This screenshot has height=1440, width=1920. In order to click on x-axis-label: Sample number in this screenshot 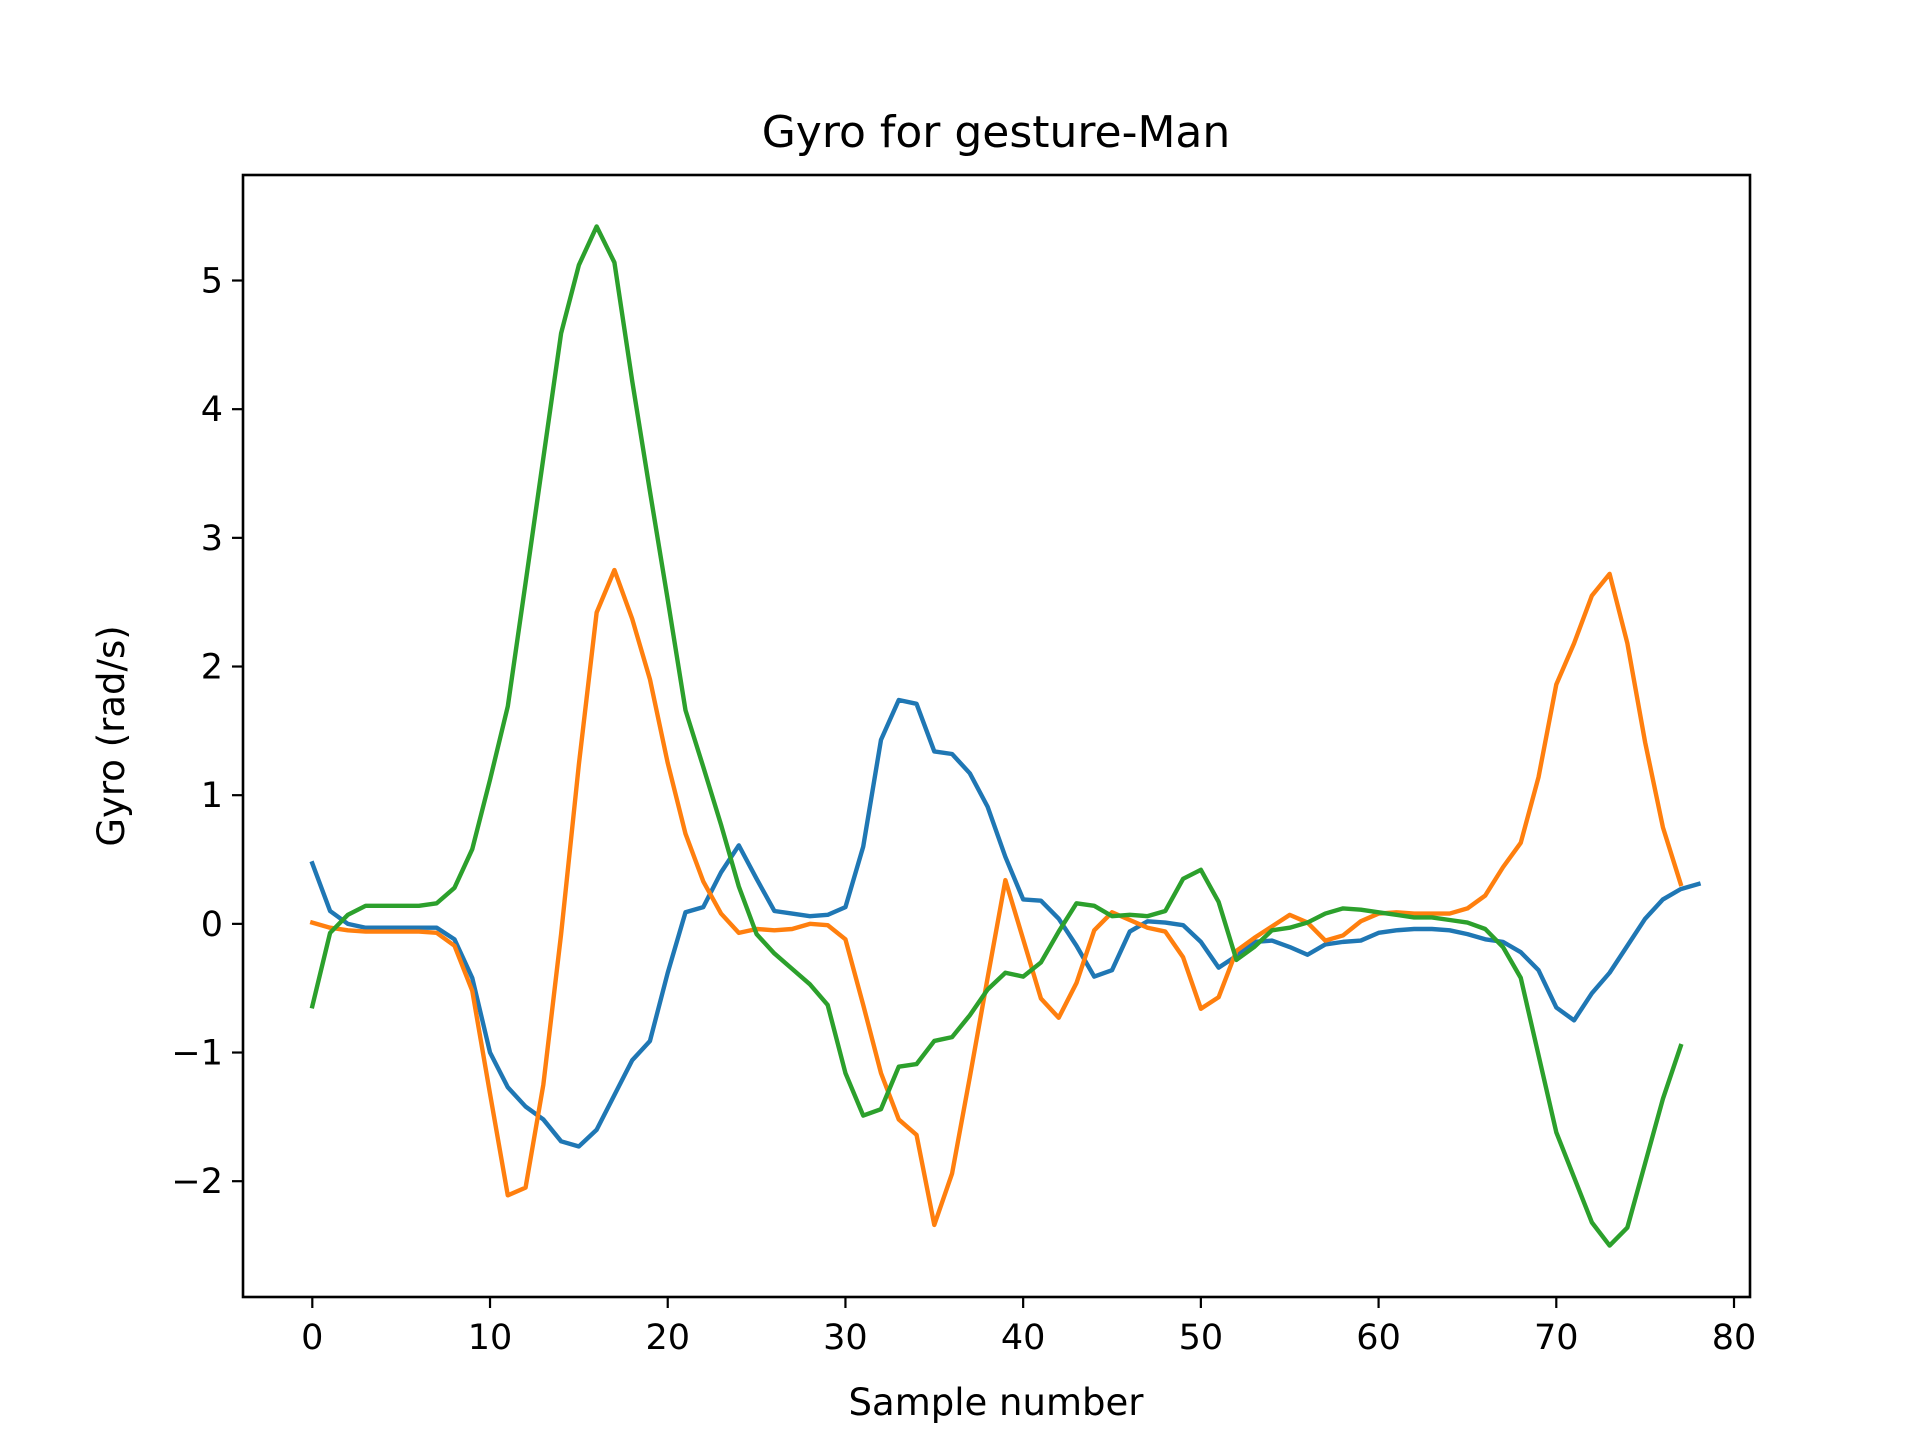, I will do `click(997, 1402)`.